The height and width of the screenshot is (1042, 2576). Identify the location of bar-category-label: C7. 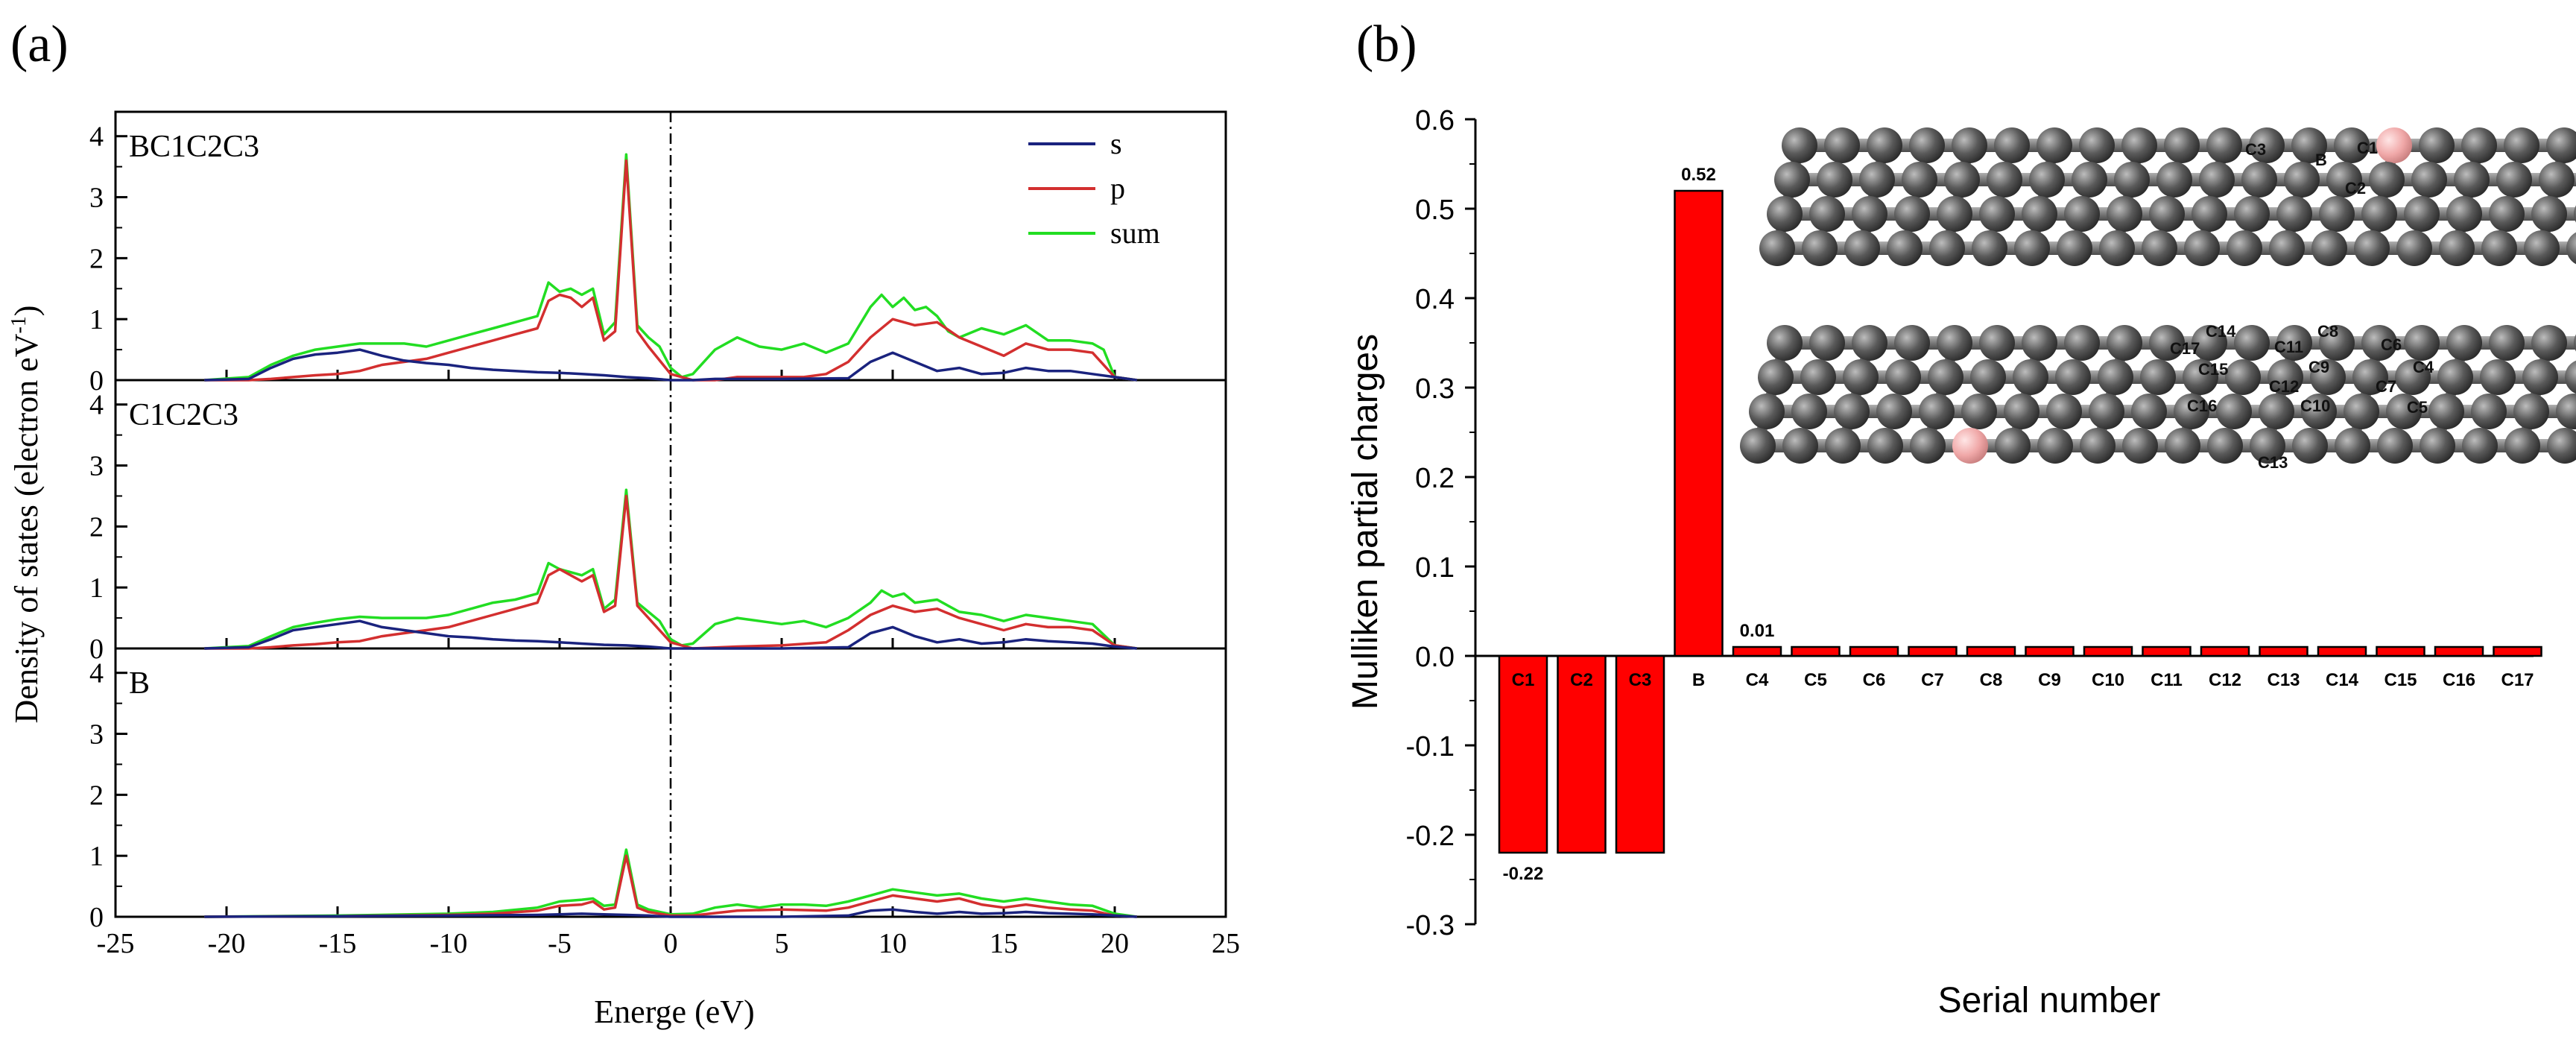
(1933, 680).